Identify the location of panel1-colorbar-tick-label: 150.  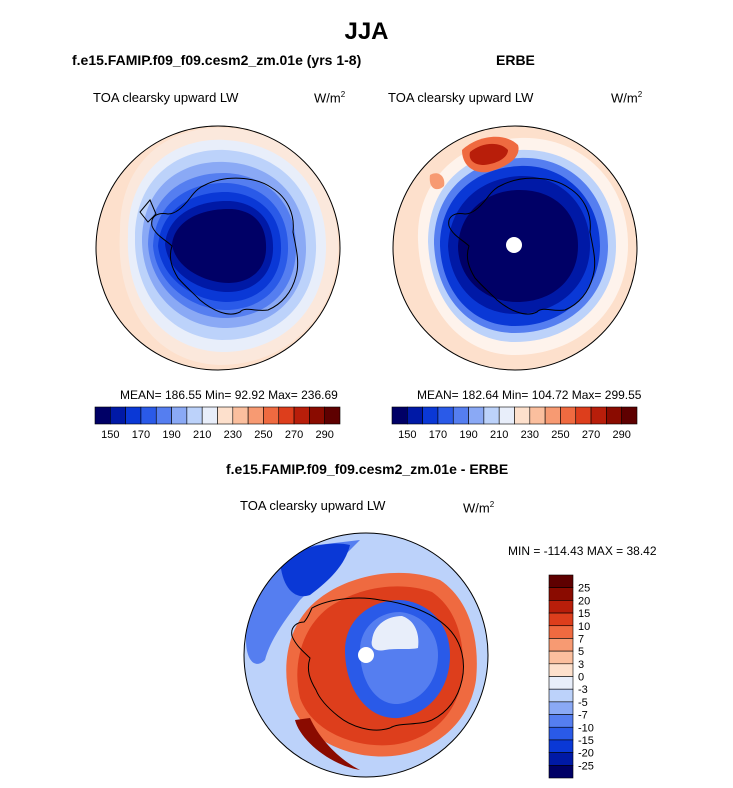
(110, 435).